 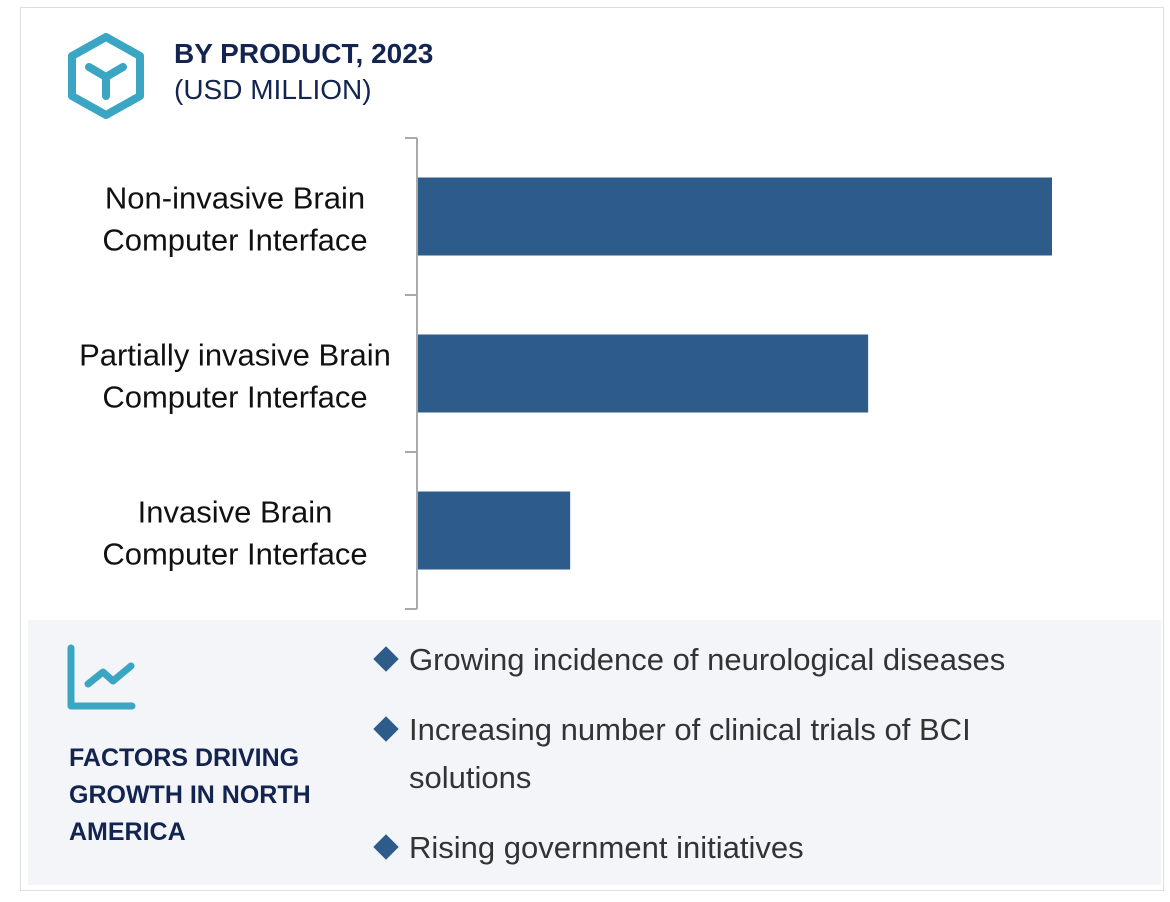 What do you see at coordinates (606, 847) in the screenshot?
I see `factor-text: Rising government initiatives` at bounding box center [606, 847].